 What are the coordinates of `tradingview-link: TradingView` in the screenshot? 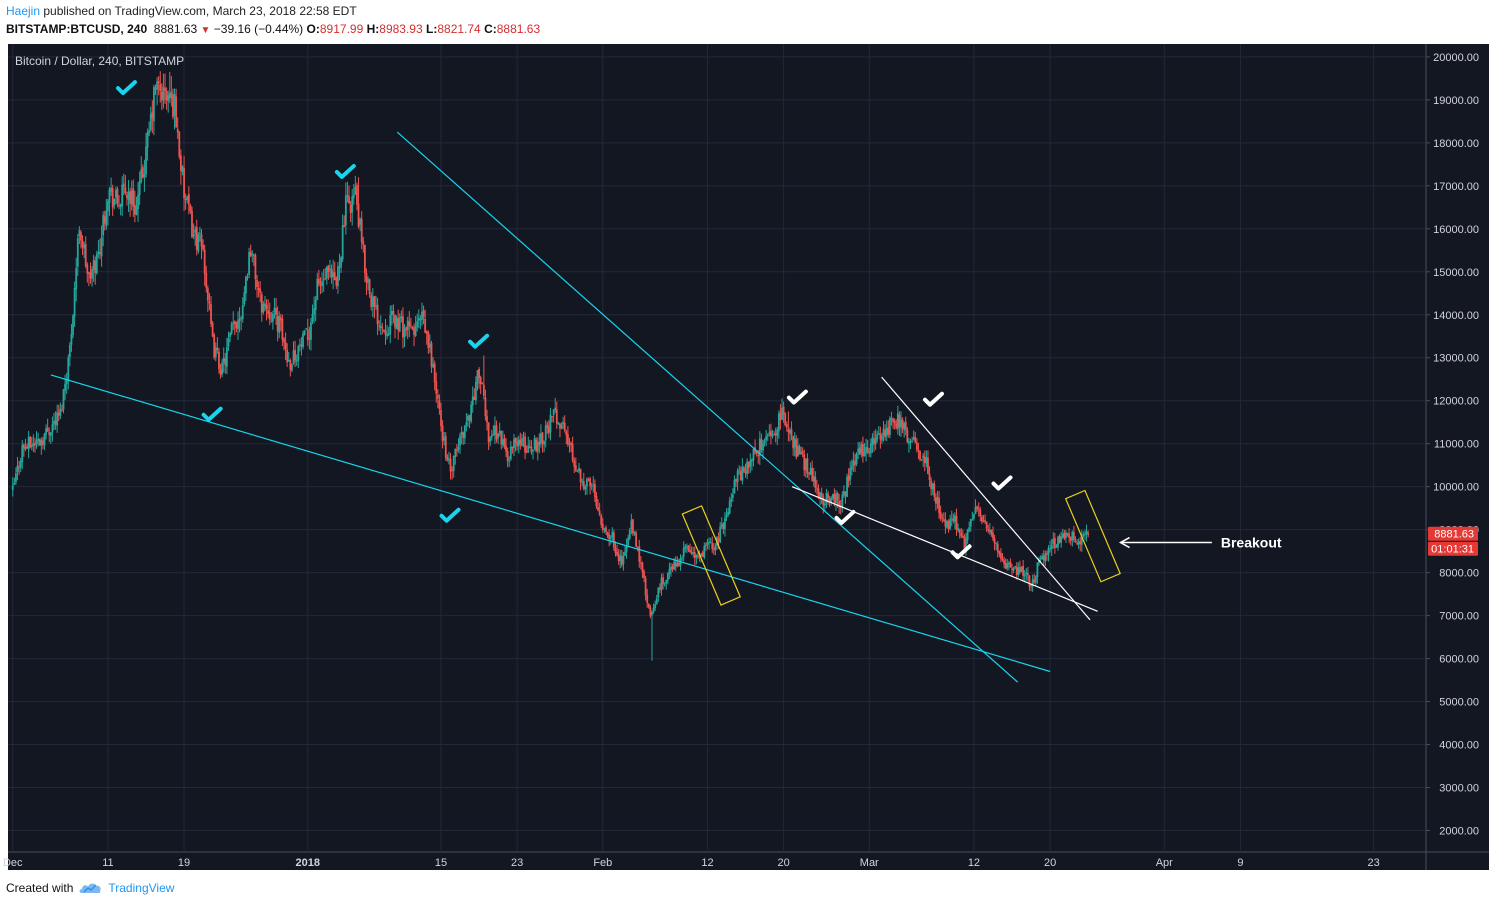 It's located at (126, 888).